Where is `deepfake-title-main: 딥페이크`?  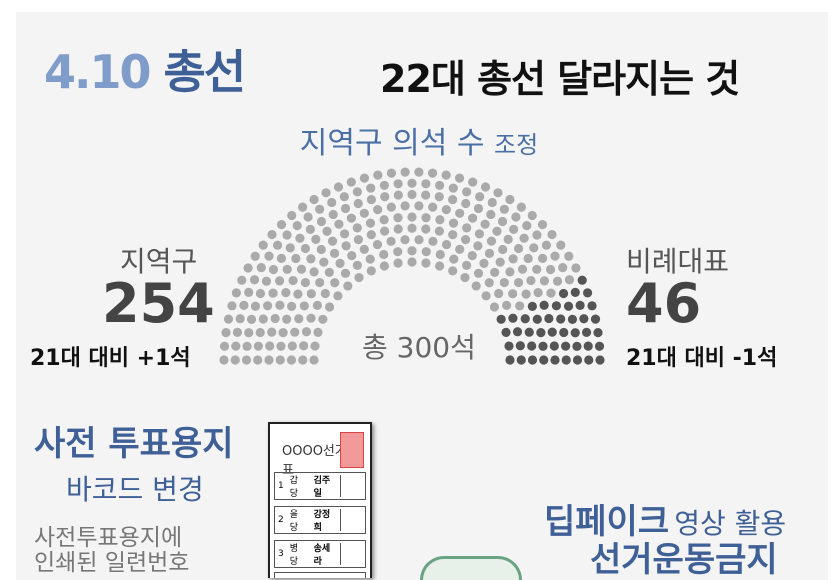 deepfake-title-main: 딥페이크 is located at coordinates (607, 522).